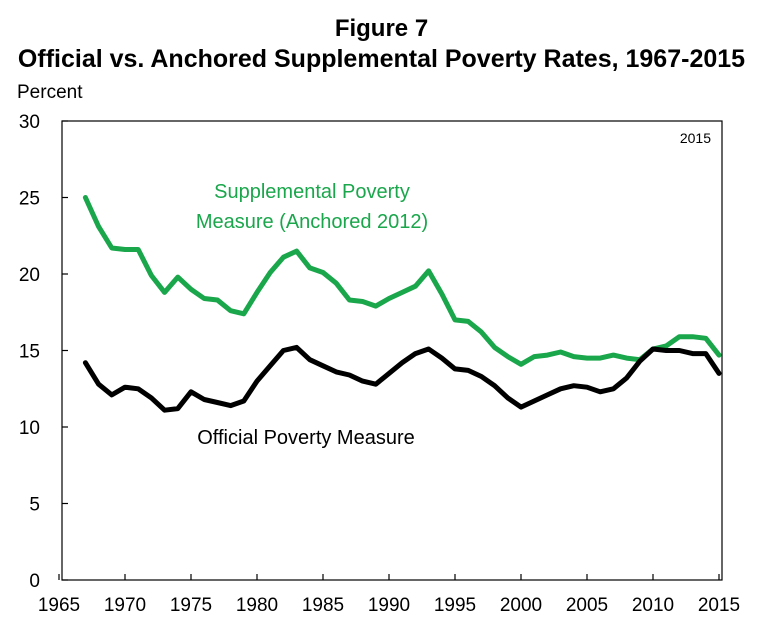 The height and width of the screenshot is (642, 763). I want to click on y-tick-label: 25, so click(29, 199).